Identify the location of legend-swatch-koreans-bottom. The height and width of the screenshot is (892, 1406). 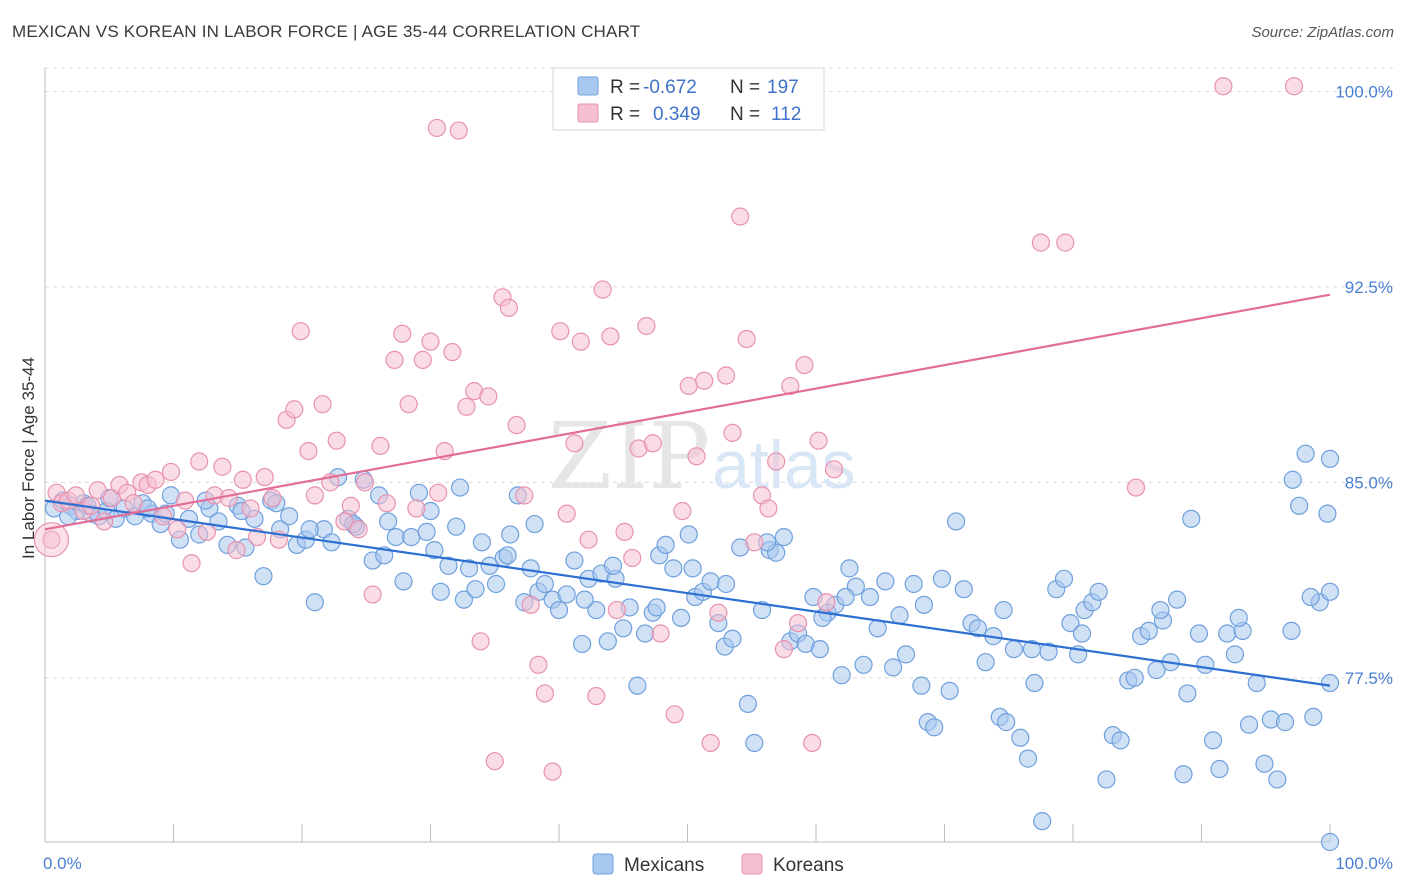
(752, 864).